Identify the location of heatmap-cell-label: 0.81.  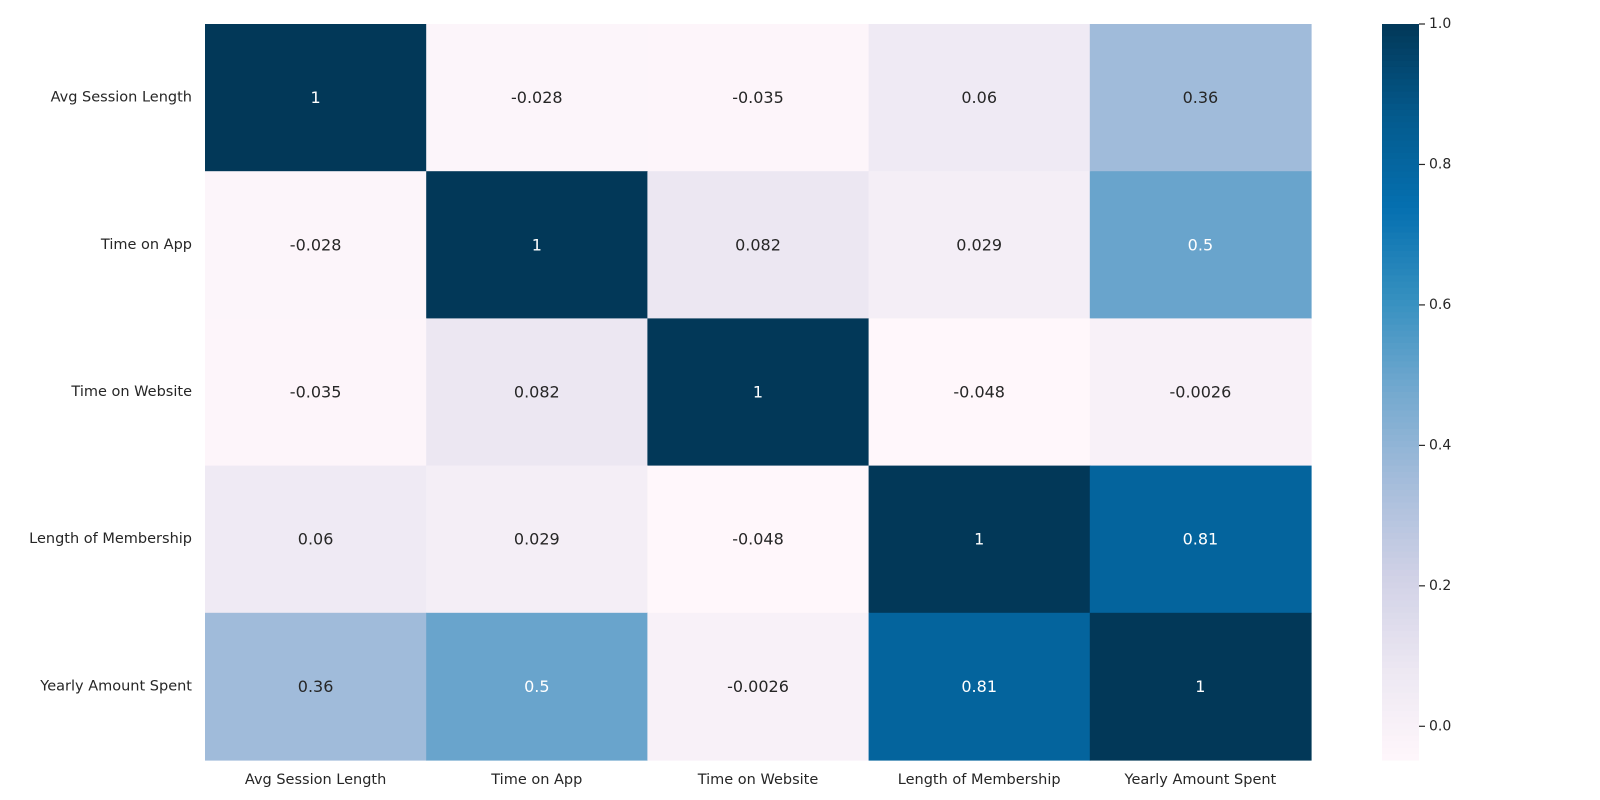
(1201, 539).